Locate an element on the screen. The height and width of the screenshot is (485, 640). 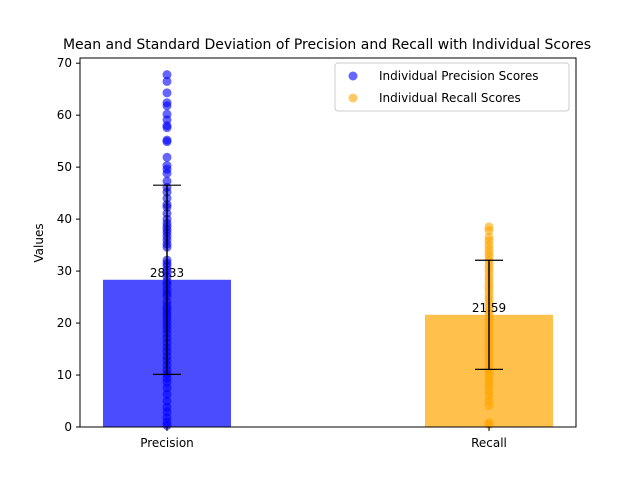
y-tick-label: 30 is located at coordinates (64, 271).